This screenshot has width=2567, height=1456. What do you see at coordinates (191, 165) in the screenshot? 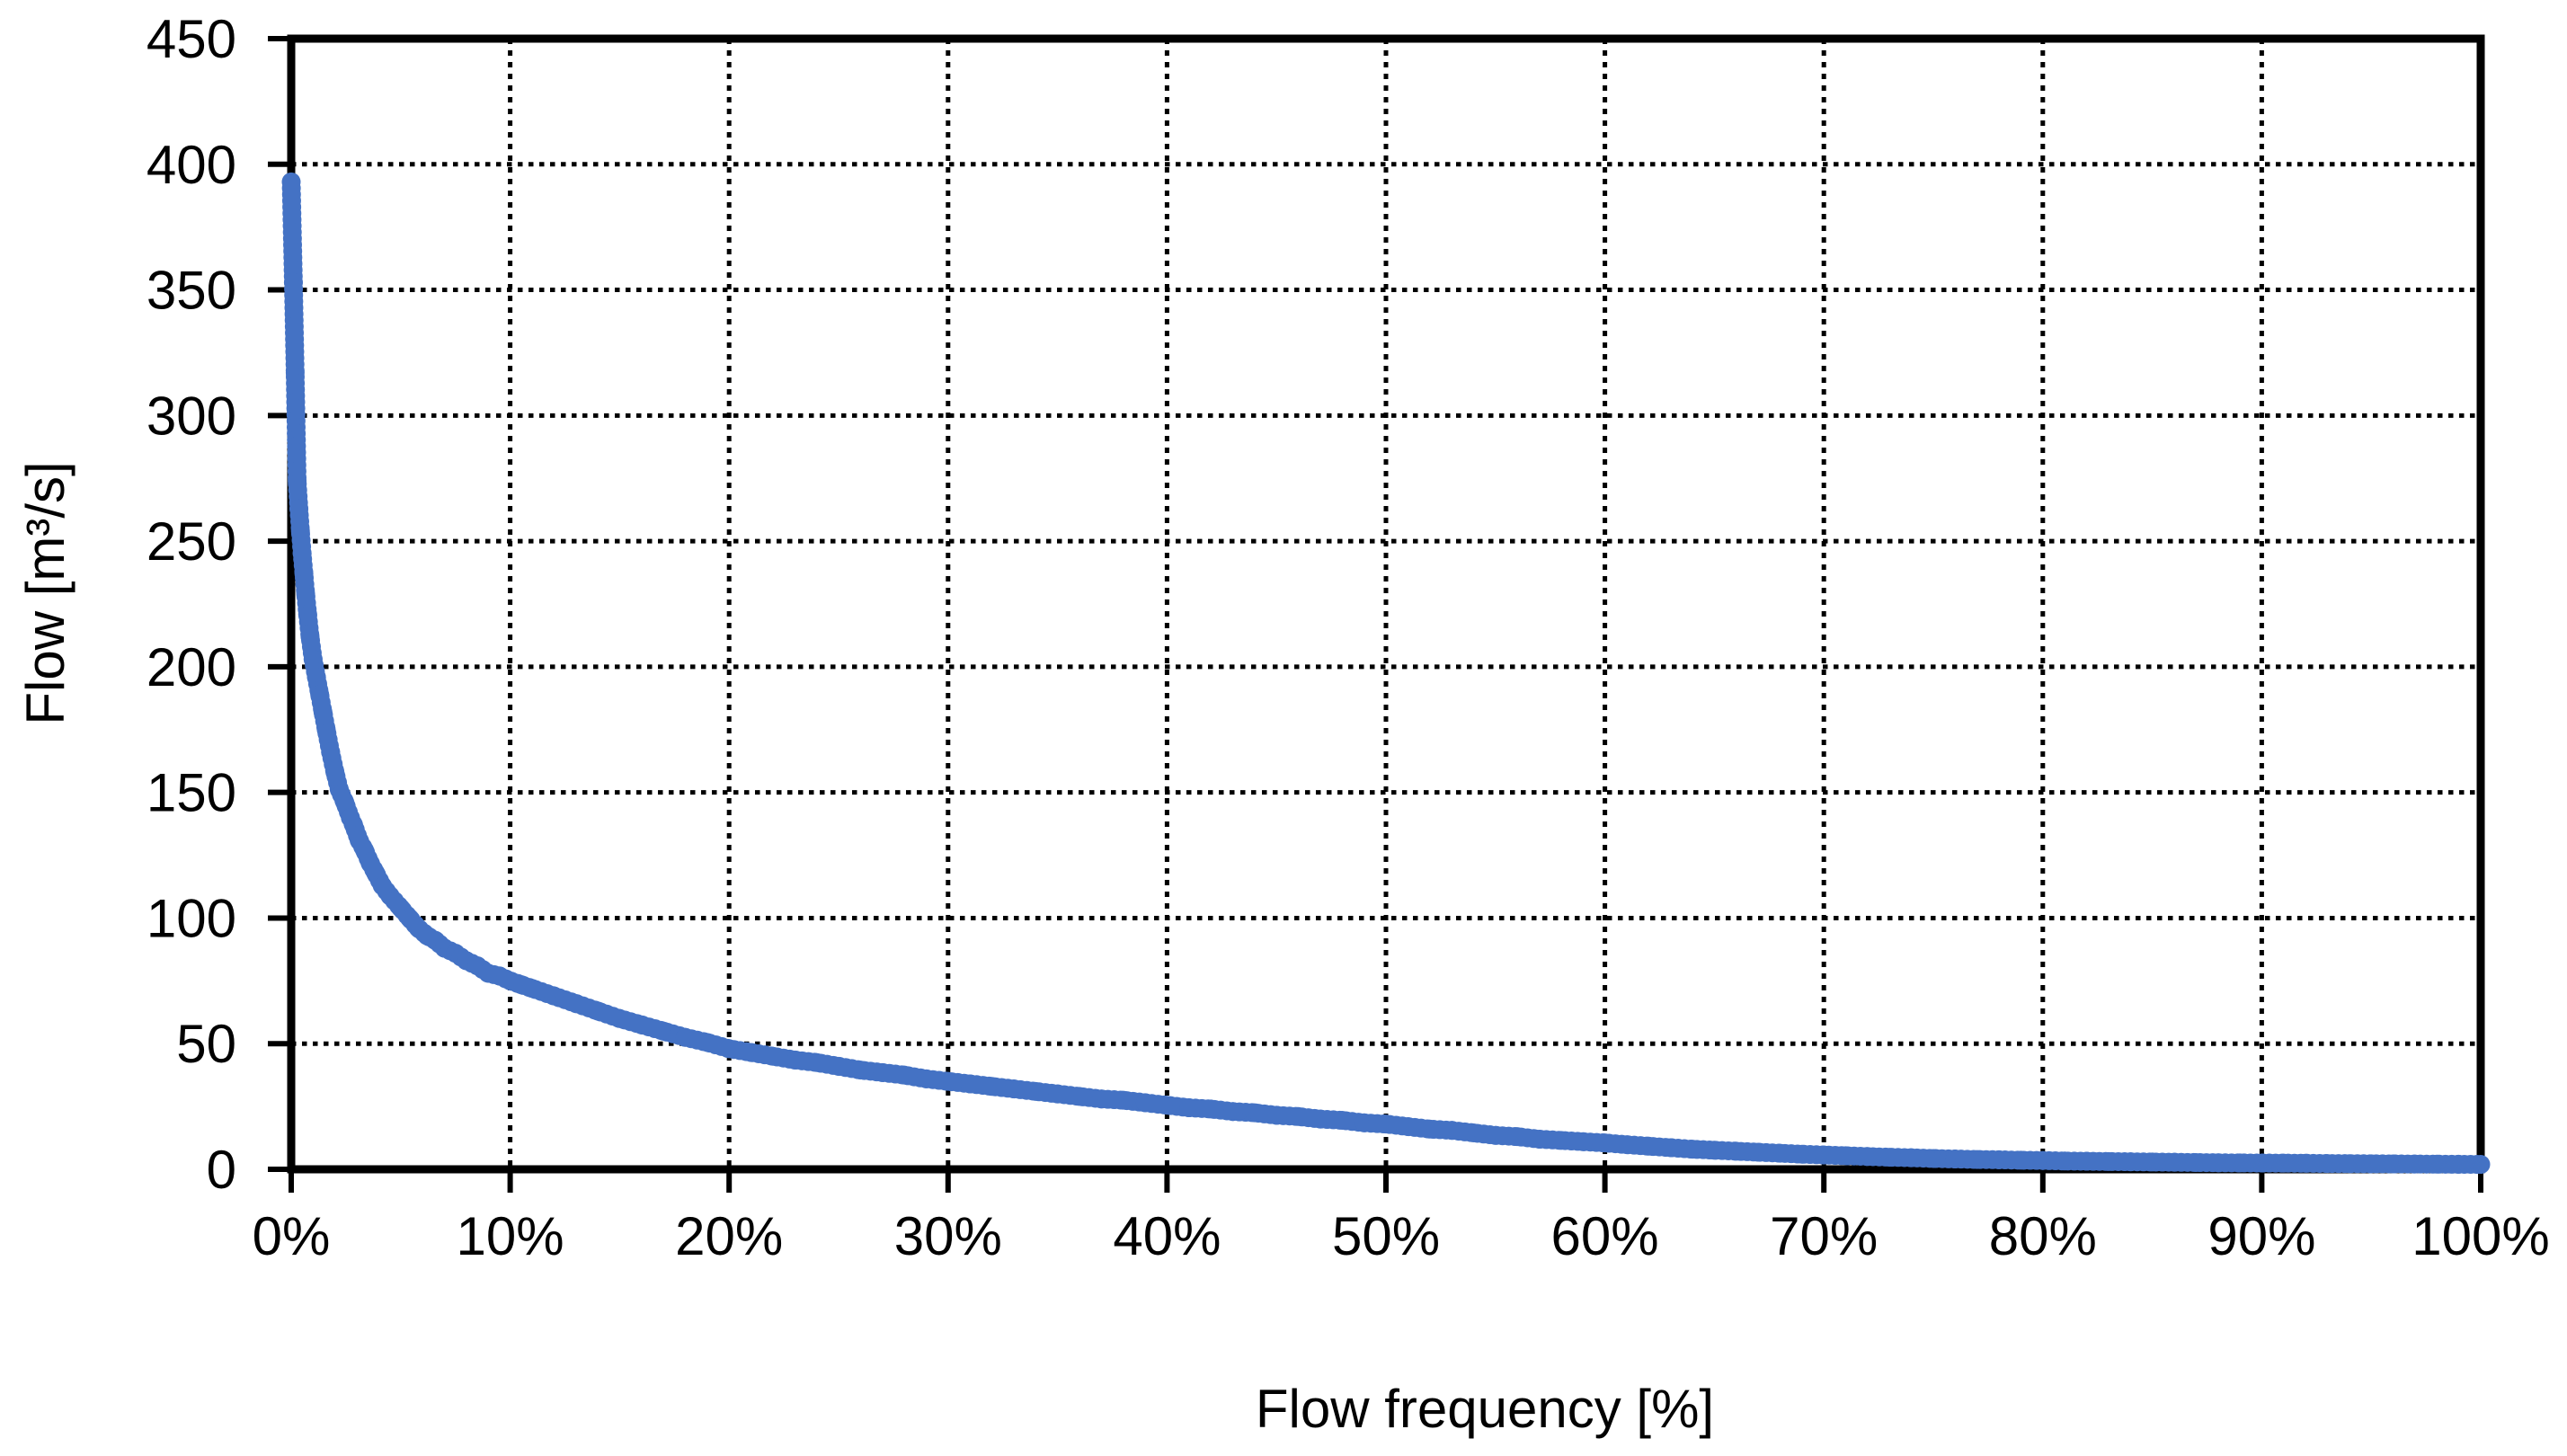
I see `y-tick-label: 400` at bounding box center [191, 165].